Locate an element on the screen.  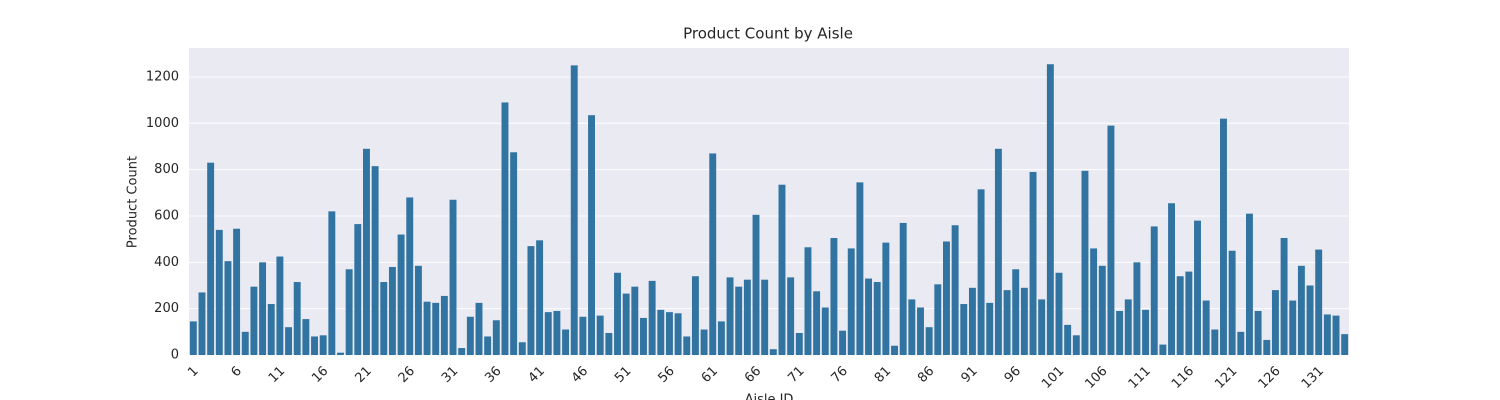
x-tick-label: 56 is located at coordinates (666, 375).